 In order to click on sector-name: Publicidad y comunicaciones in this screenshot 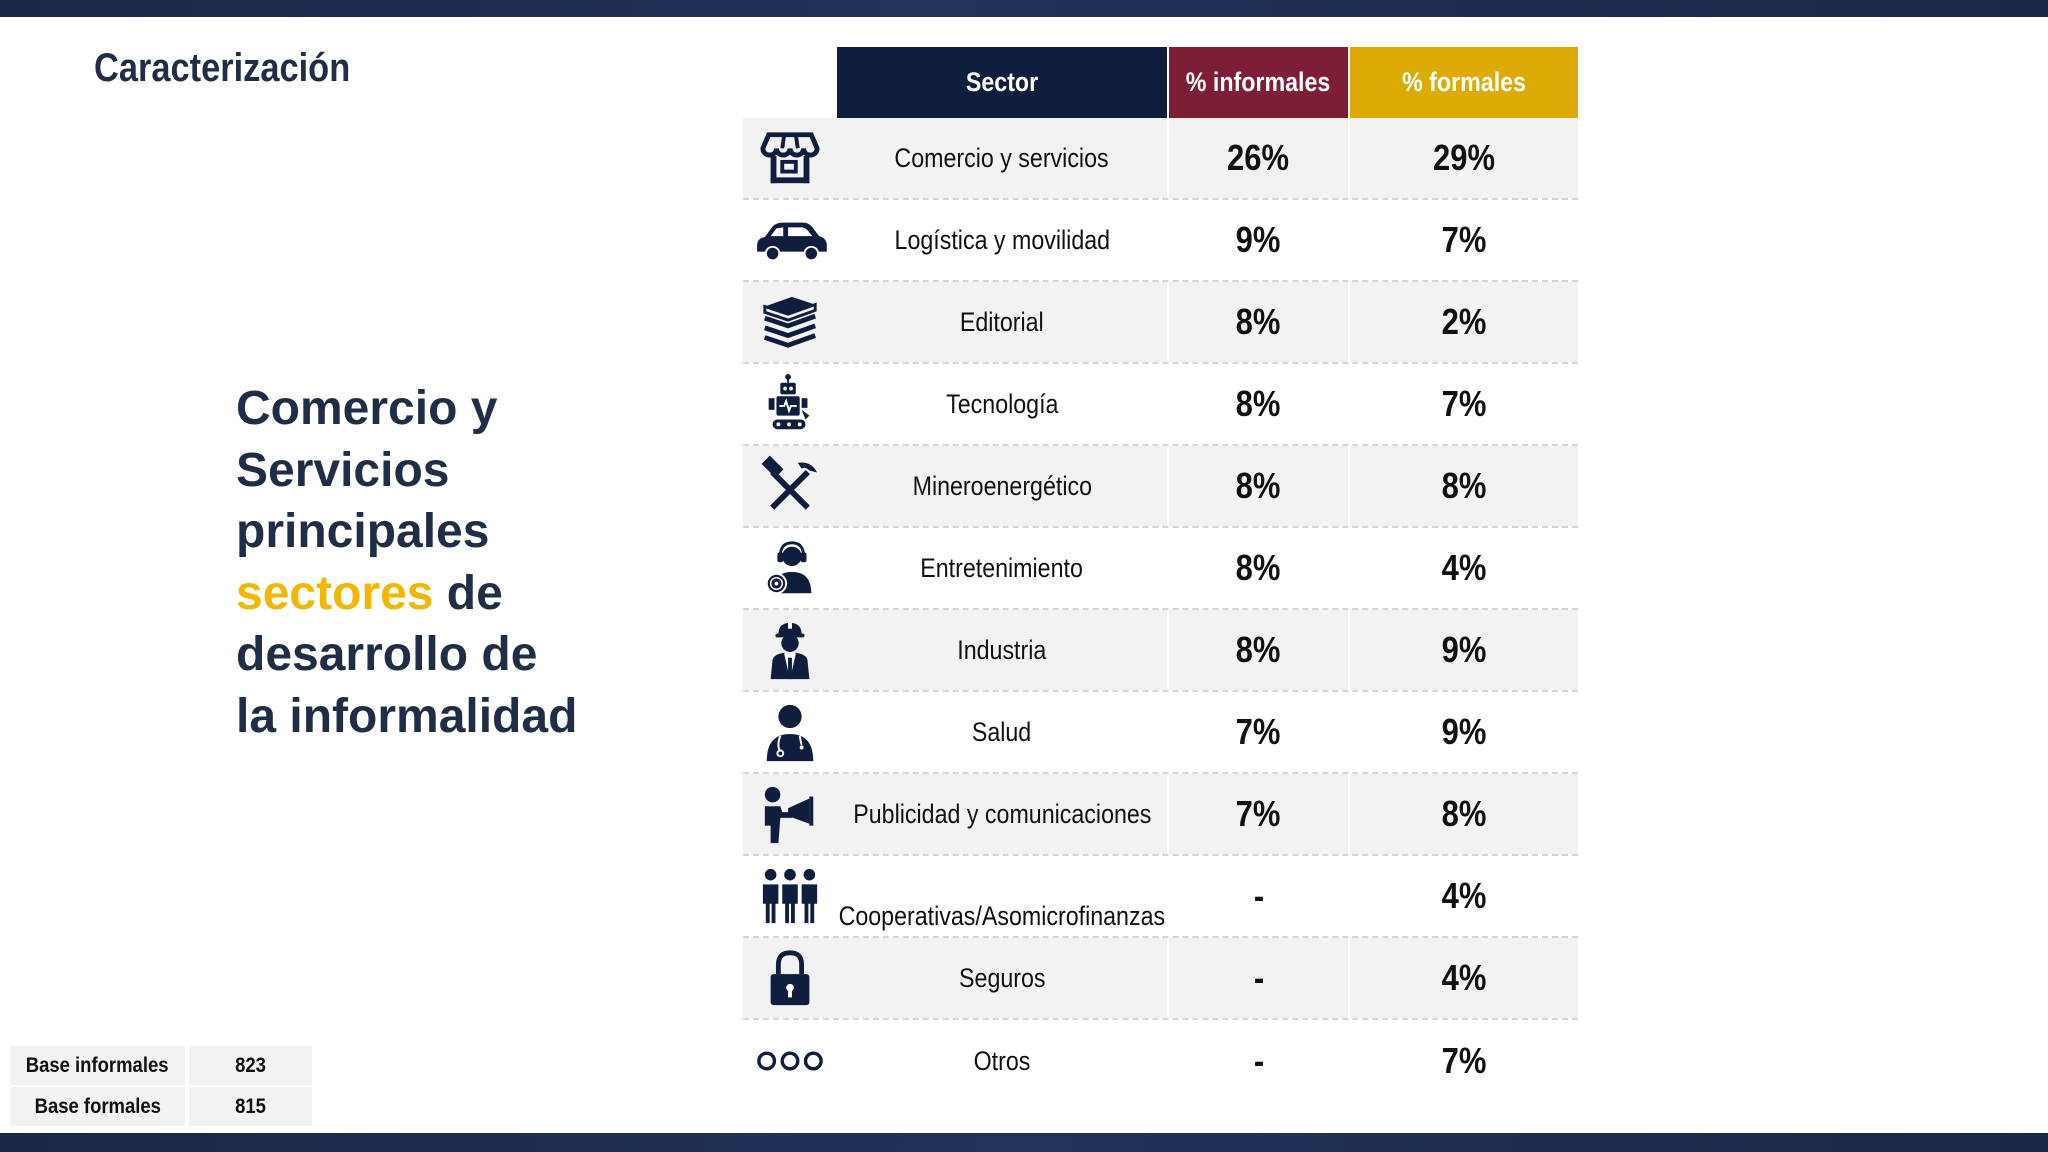, I will do `click(1002, 814)`.